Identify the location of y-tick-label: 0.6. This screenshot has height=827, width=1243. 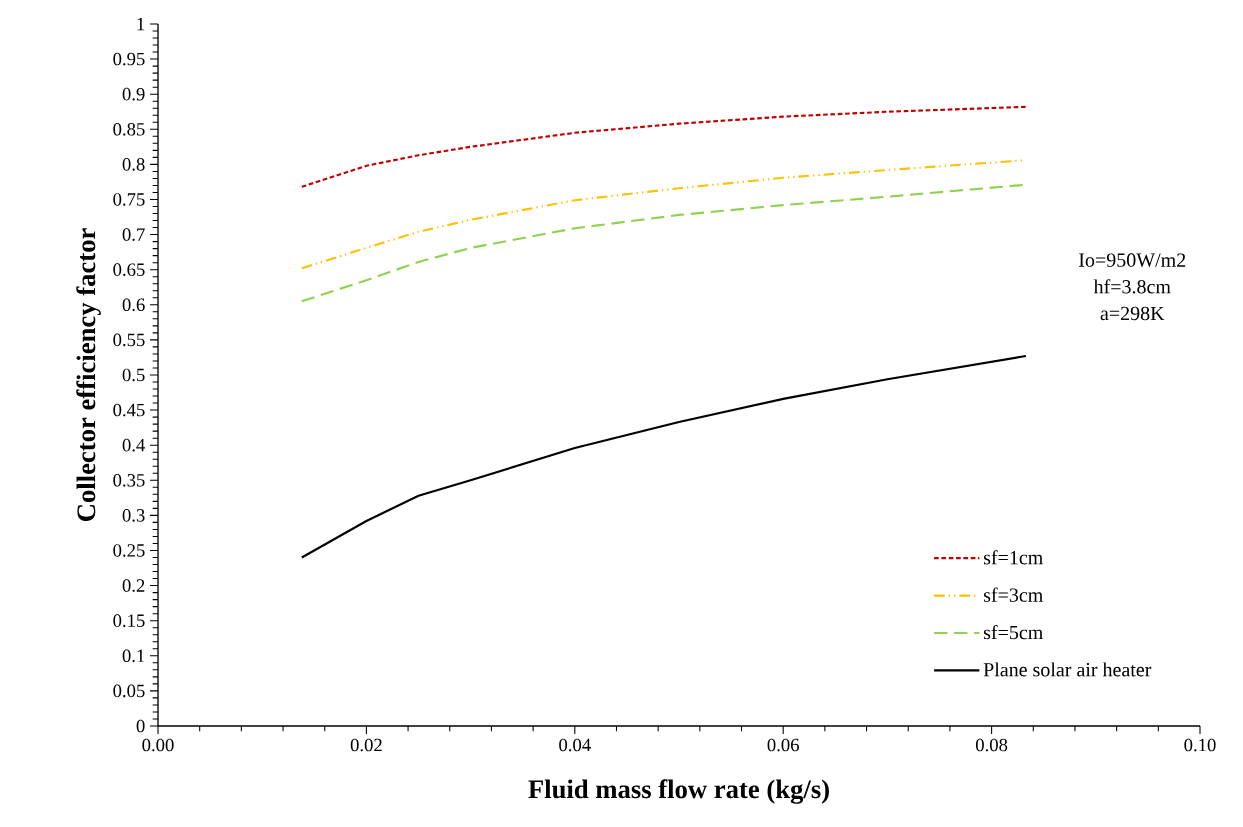
(133, 305).